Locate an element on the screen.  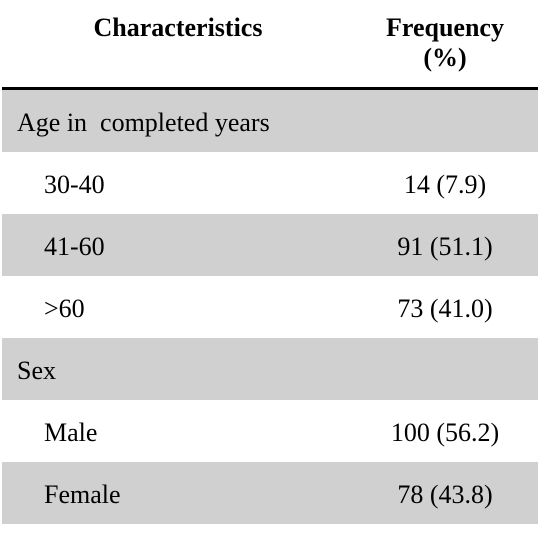
table-row-sex-group: Sex is located at coordinates (270, 369).